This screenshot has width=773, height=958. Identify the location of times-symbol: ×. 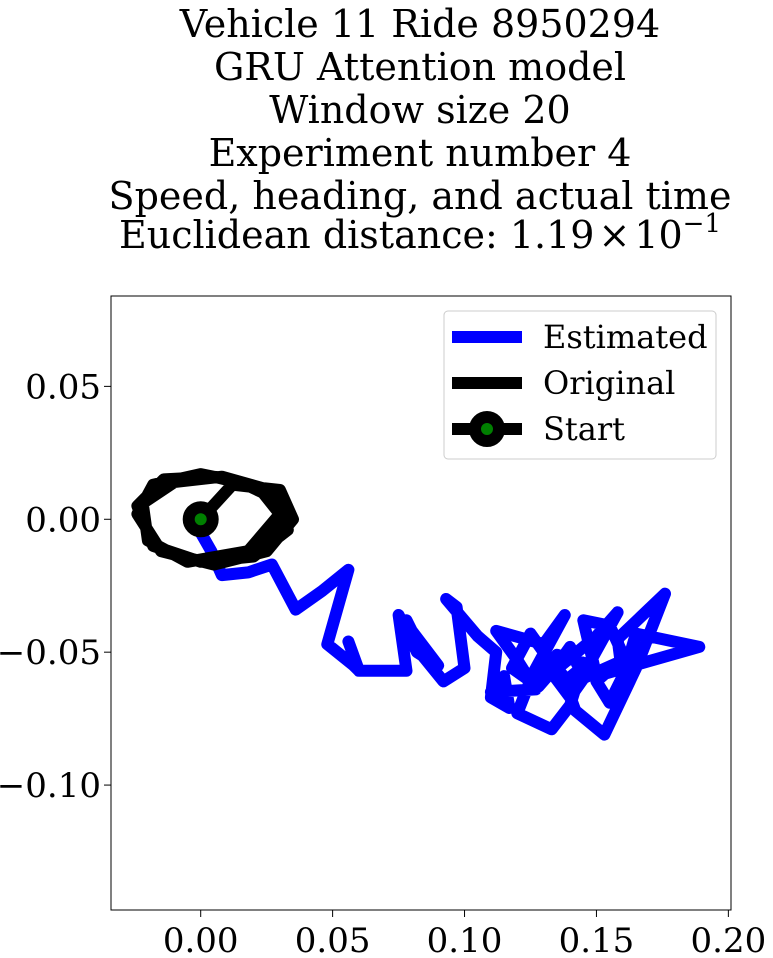
(614, 235).